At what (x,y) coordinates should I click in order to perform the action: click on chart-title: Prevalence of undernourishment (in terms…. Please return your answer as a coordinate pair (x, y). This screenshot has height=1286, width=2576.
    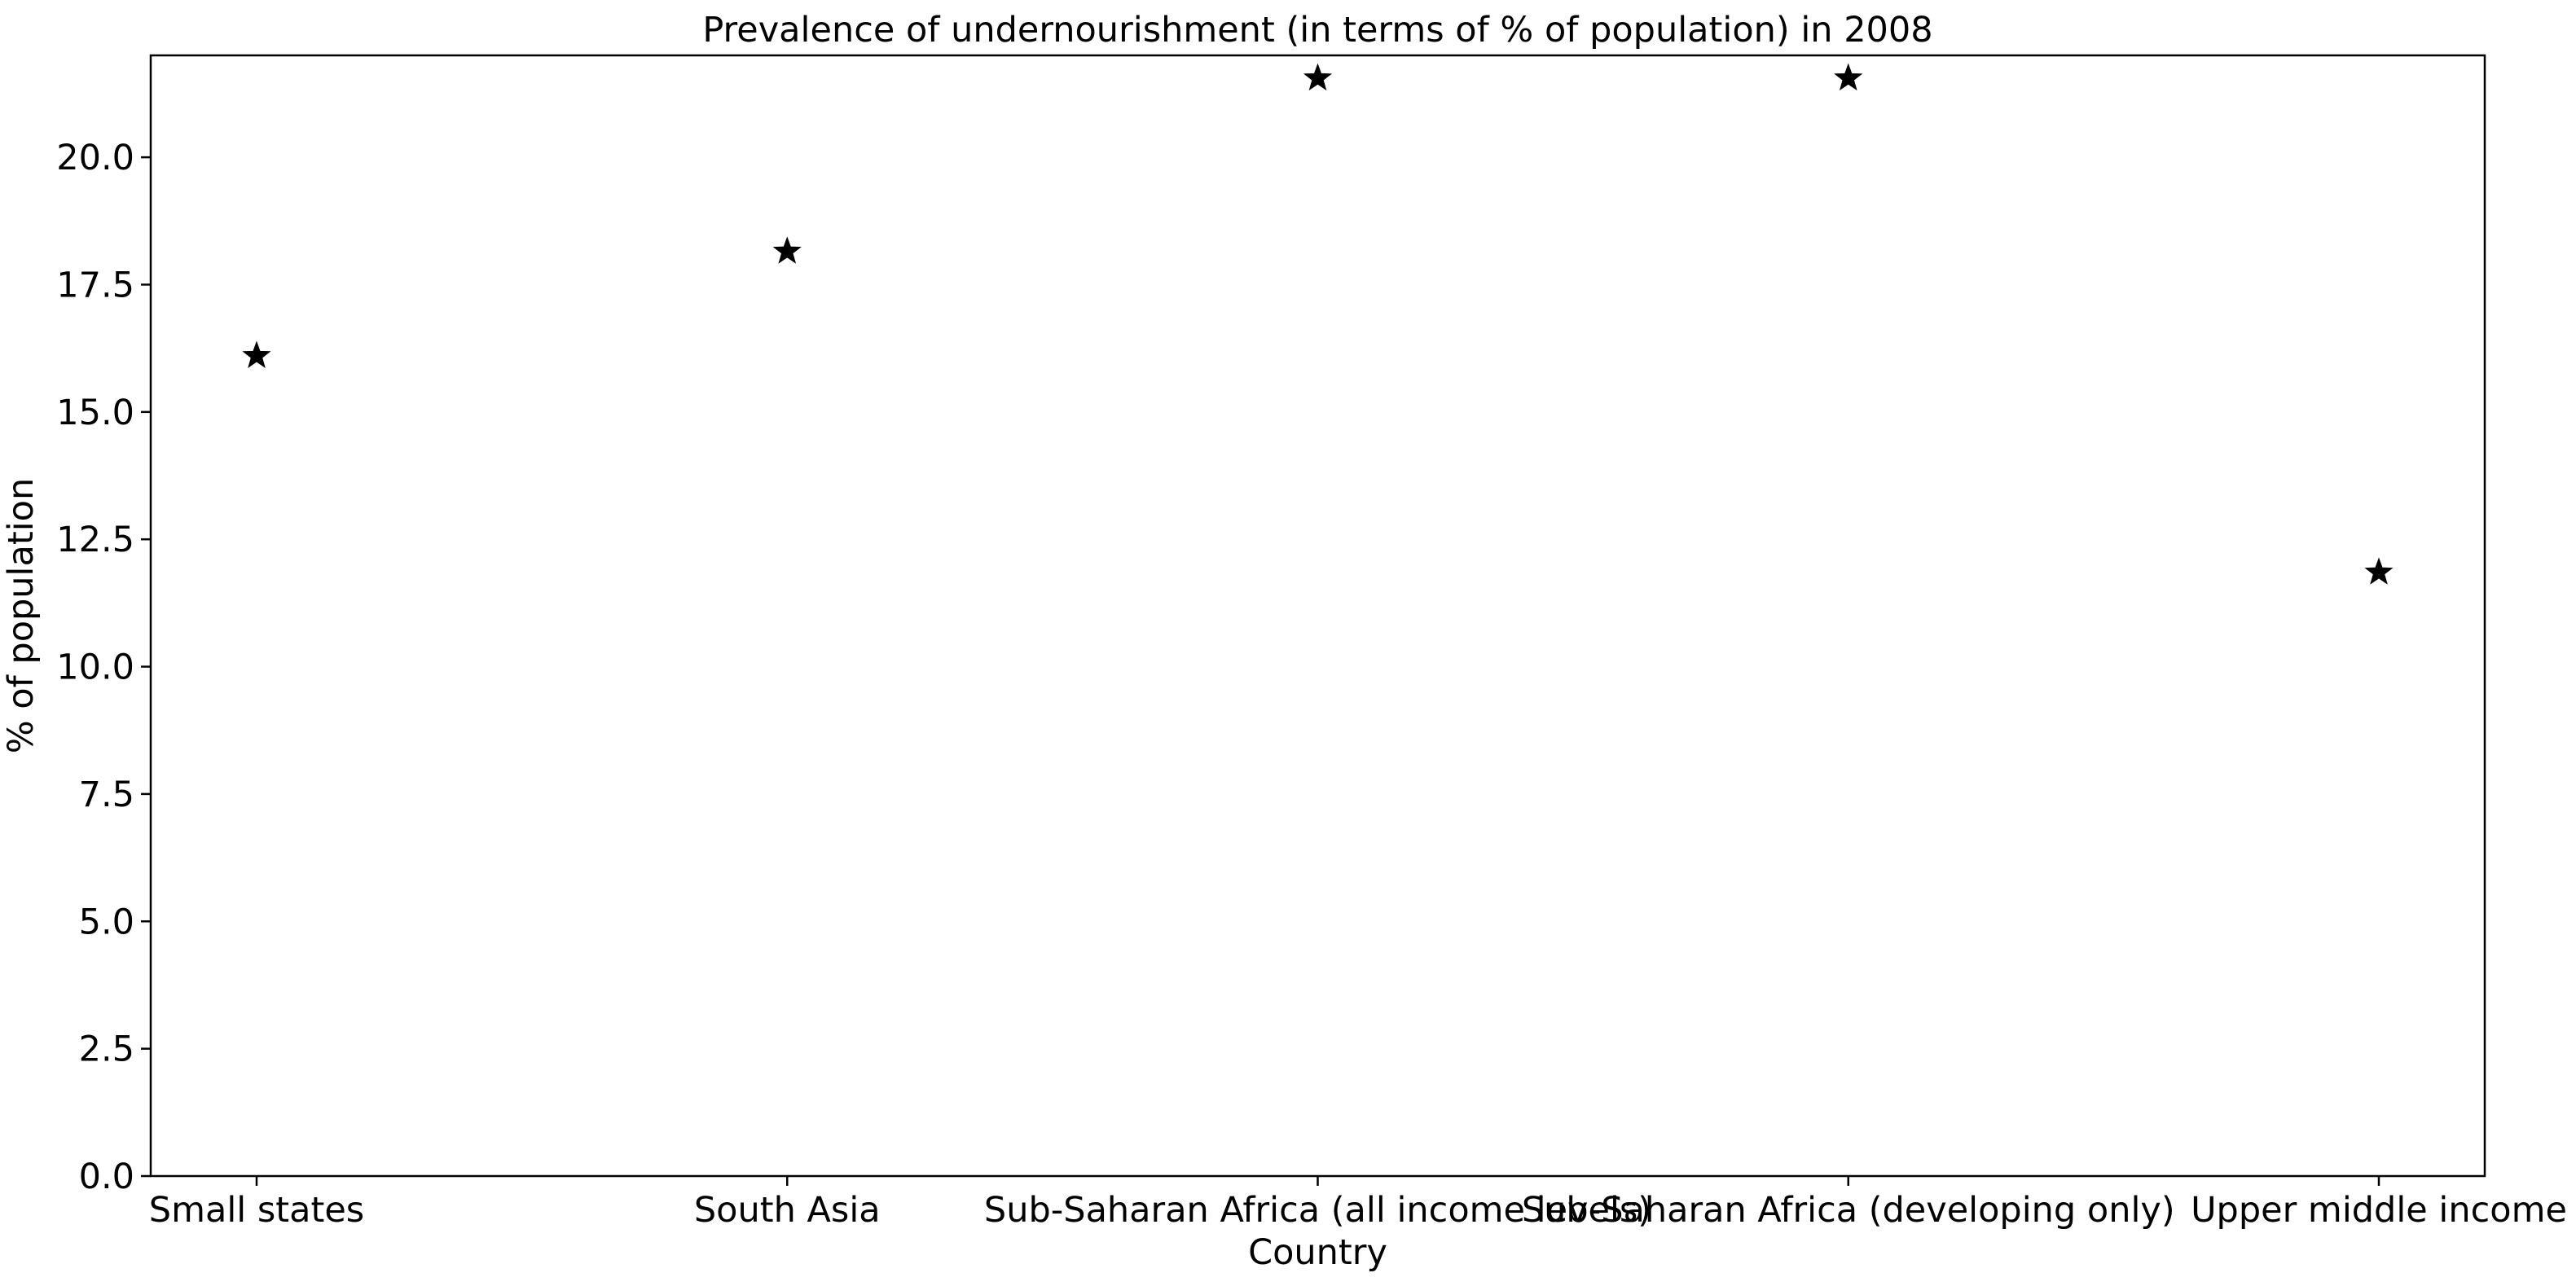
    Looking at the image, I should click on (1317, 30).